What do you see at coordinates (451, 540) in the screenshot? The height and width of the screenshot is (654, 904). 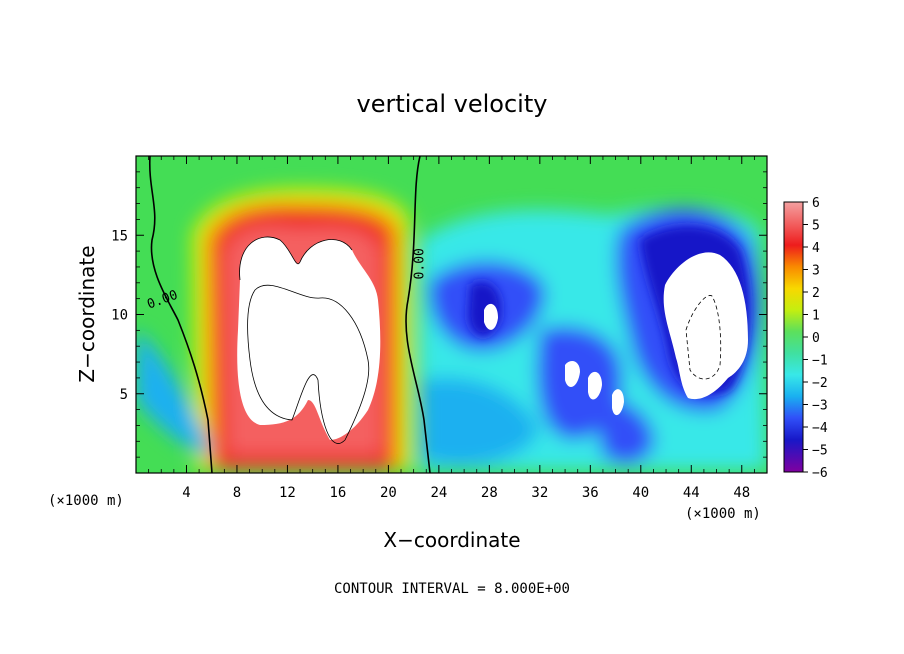 I see `x-axis-label: X−coordinate` at bounding box center [451, 540].